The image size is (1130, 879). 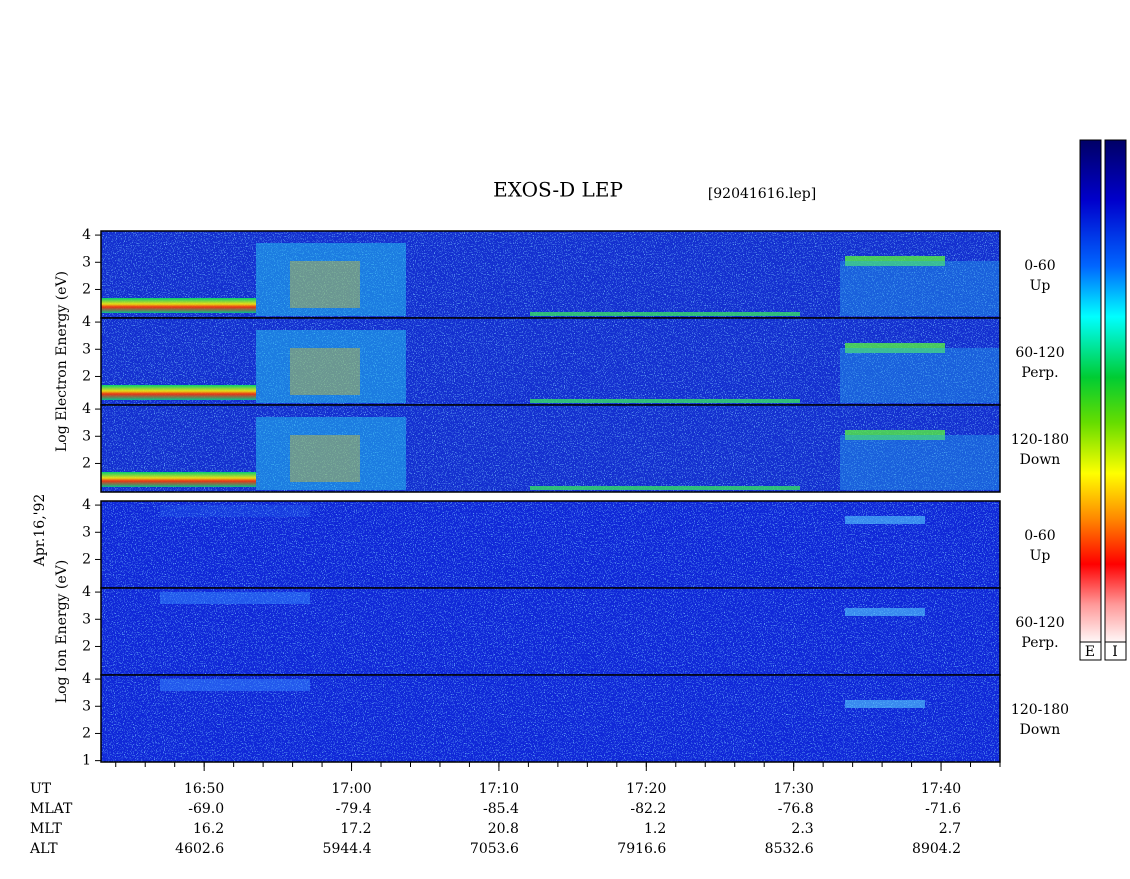 What do you see at coordinates (62, 361) in the screenshot?
I see `group-y-label: Log Electron Energy (eV)` at bounding box center [62, 361].